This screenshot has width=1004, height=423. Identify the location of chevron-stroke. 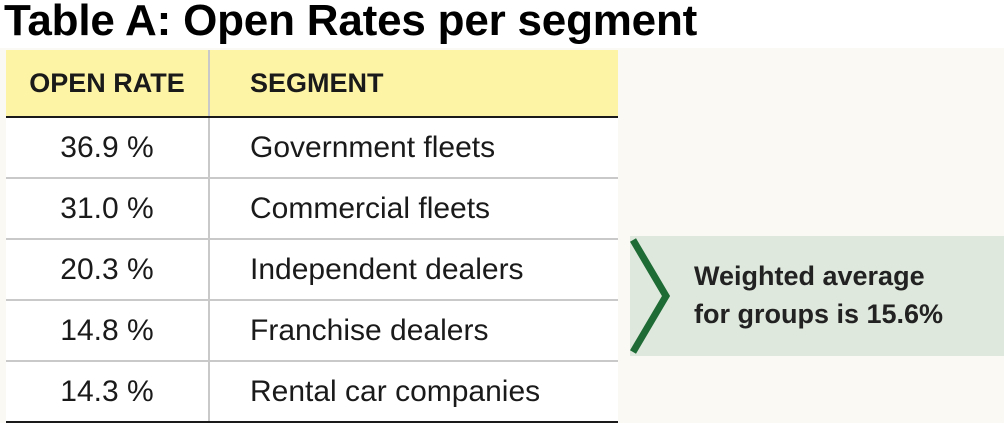
(650, 296).